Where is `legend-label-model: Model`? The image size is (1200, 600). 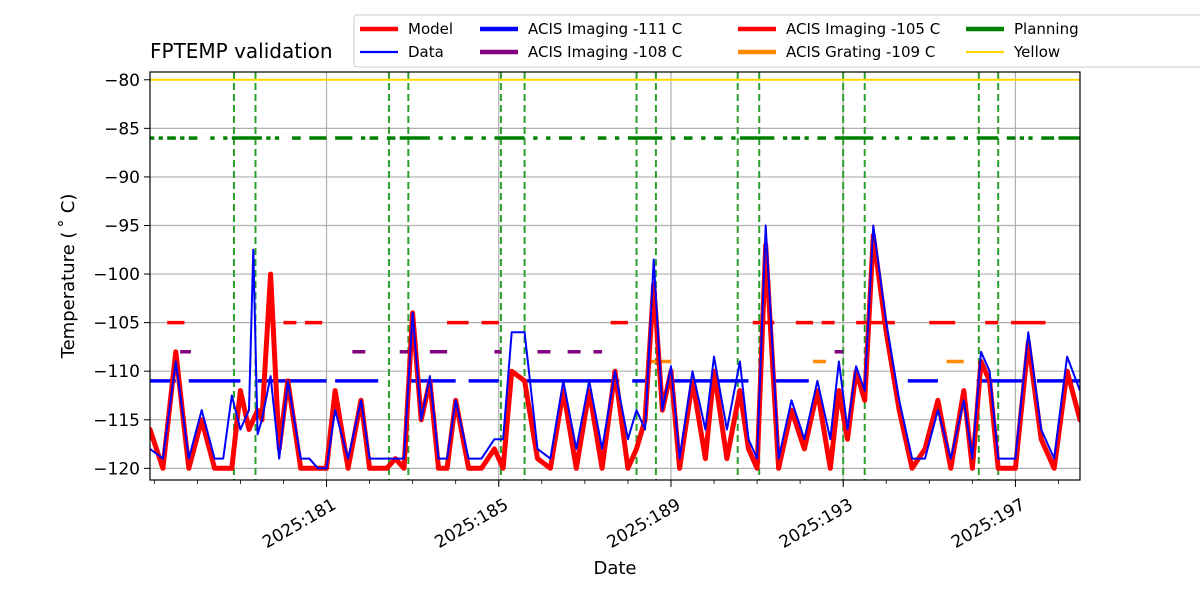 legend-label-model: Model is located at coordinates (430, 29).